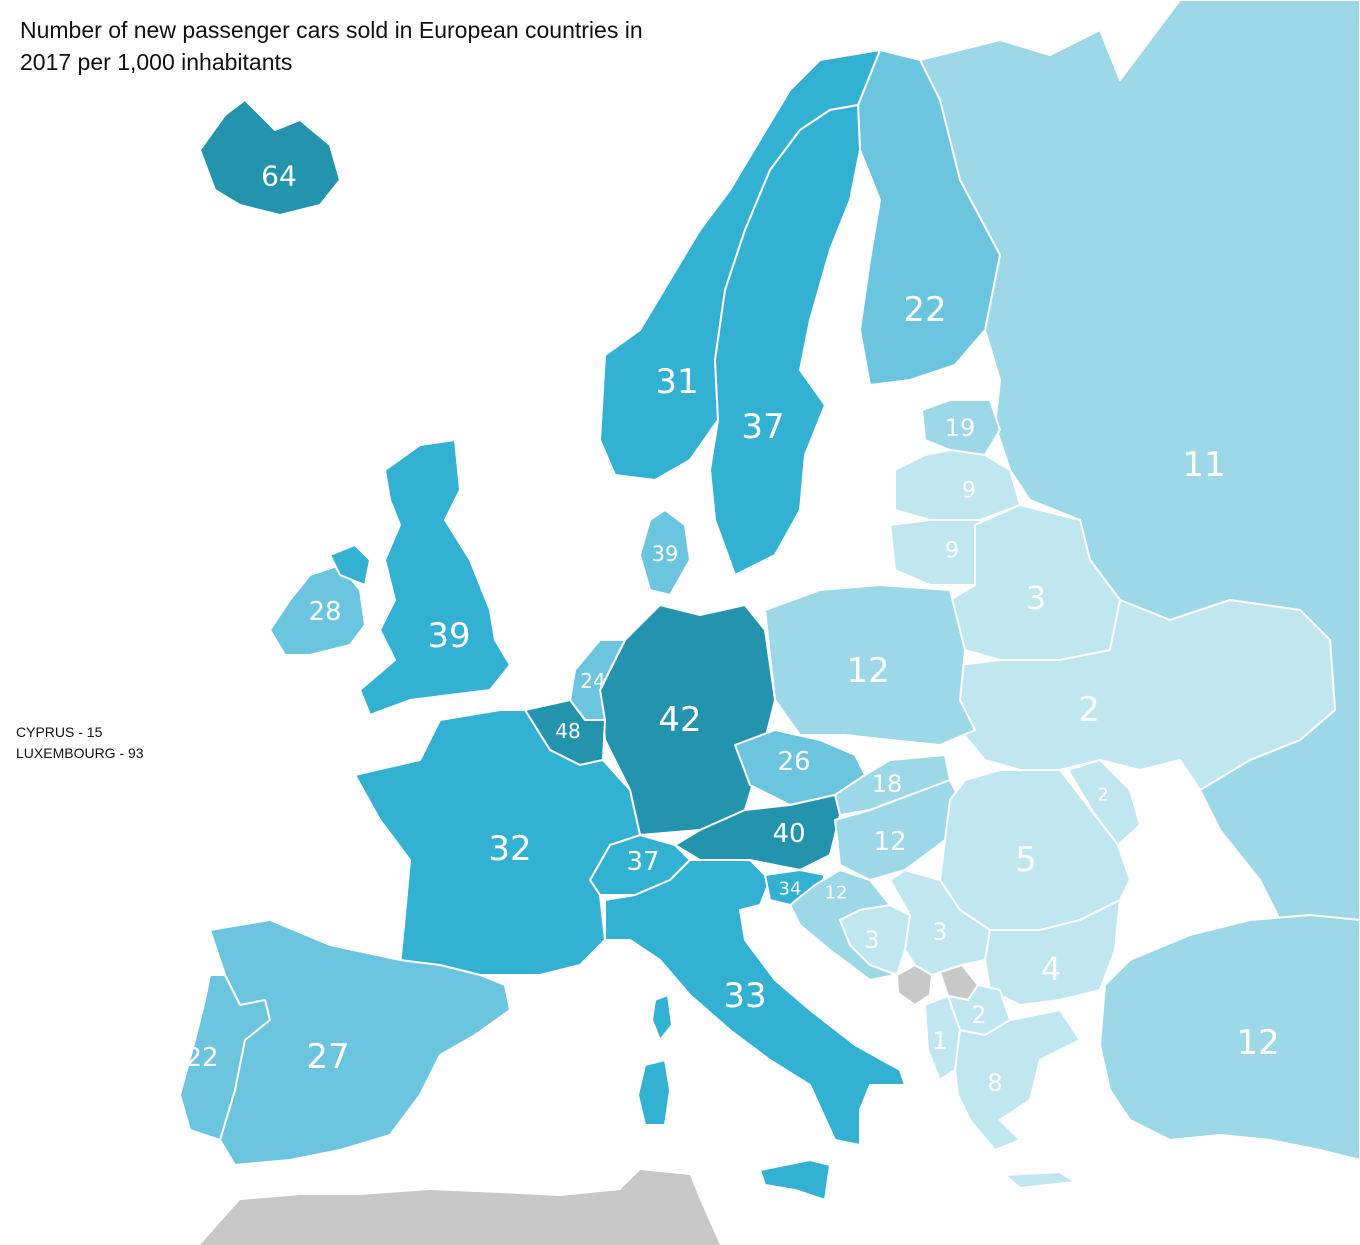 This screenshot has height=1245, width=1360. What do you see at coordinates (969, 491) in the screenshot?
I see `value-label-latvia: 9` at bounding box center [969, 491].